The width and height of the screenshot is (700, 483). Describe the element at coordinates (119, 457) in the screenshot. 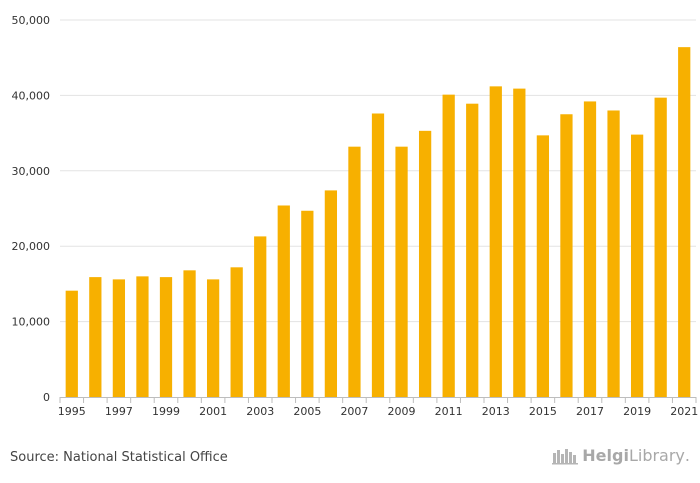

I see `source-note: Source: National Statistical Office` at that location.